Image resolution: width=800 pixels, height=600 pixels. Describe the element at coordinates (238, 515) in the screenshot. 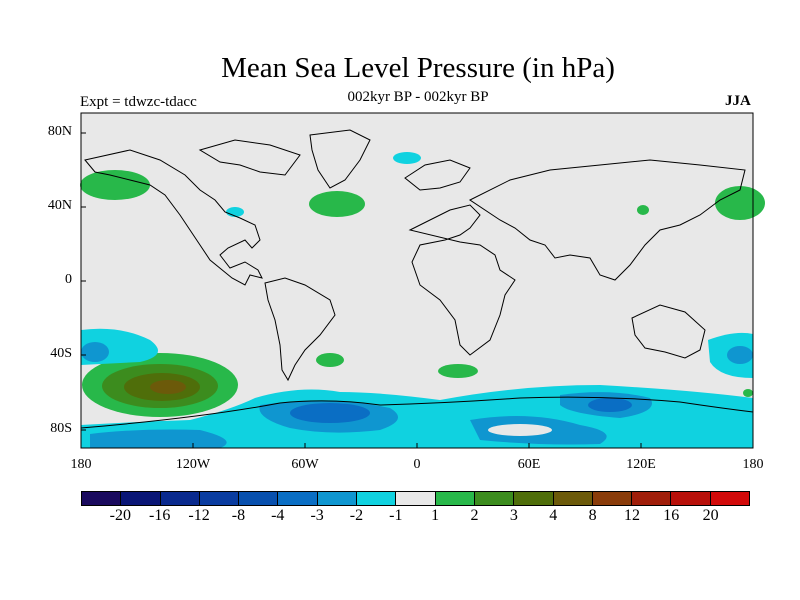

I see `colorbar-label: -8` at that location.